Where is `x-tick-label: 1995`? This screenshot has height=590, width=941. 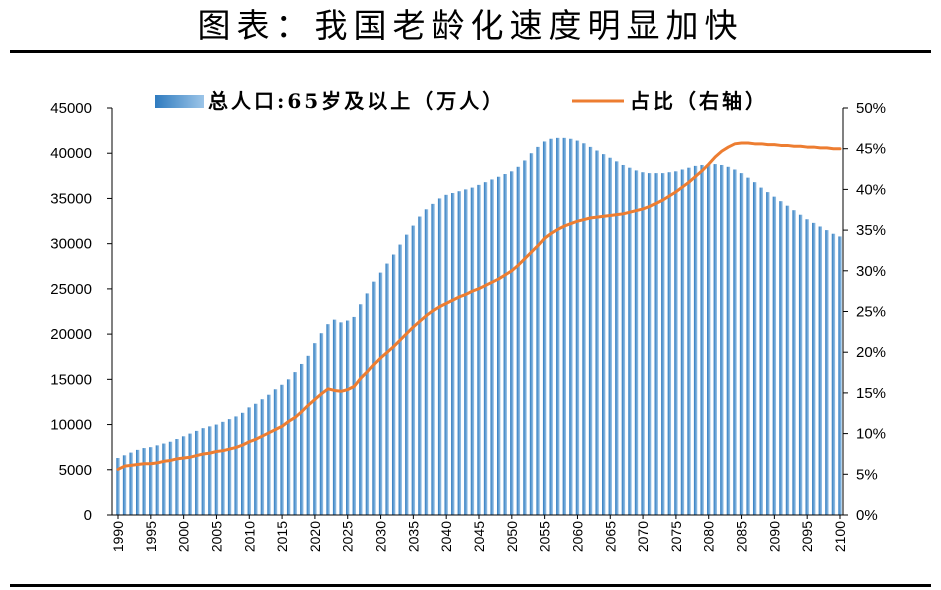 x-tick-label: 1995 is located at coordinates (151, 536).